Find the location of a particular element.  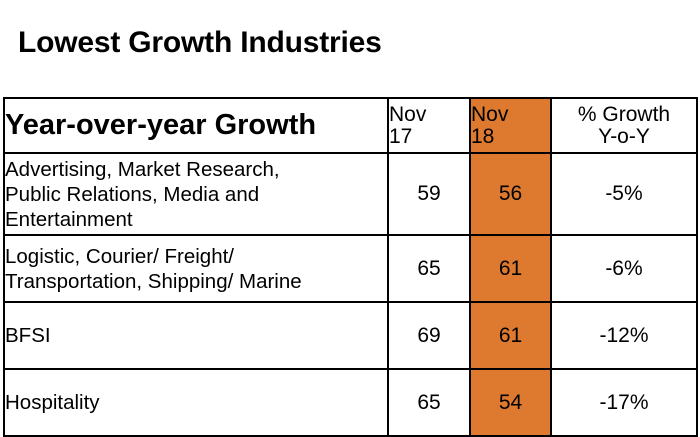

industry-line: Public Relations, Media and is located at coordinates (132, 194).